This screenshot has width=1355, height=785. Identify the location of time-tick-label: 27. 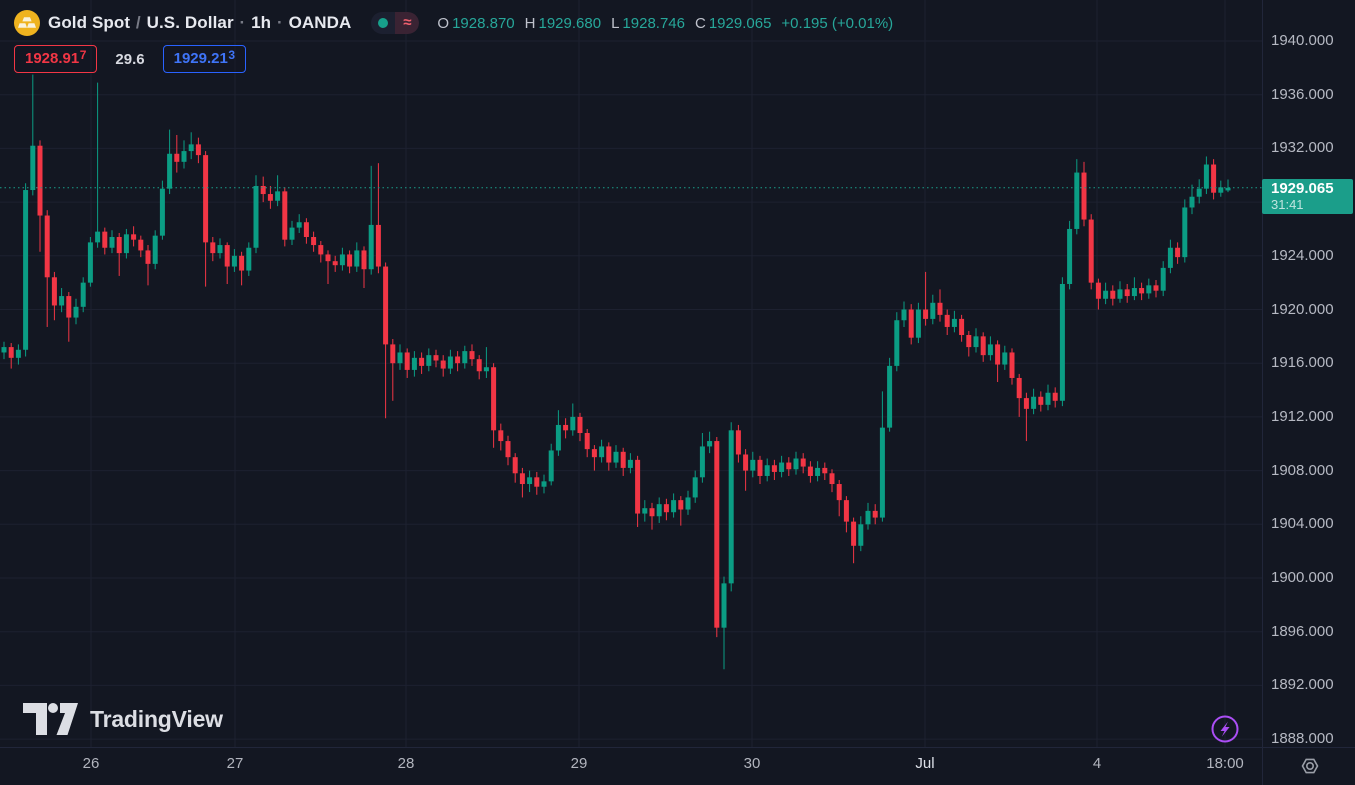
(235, 763).